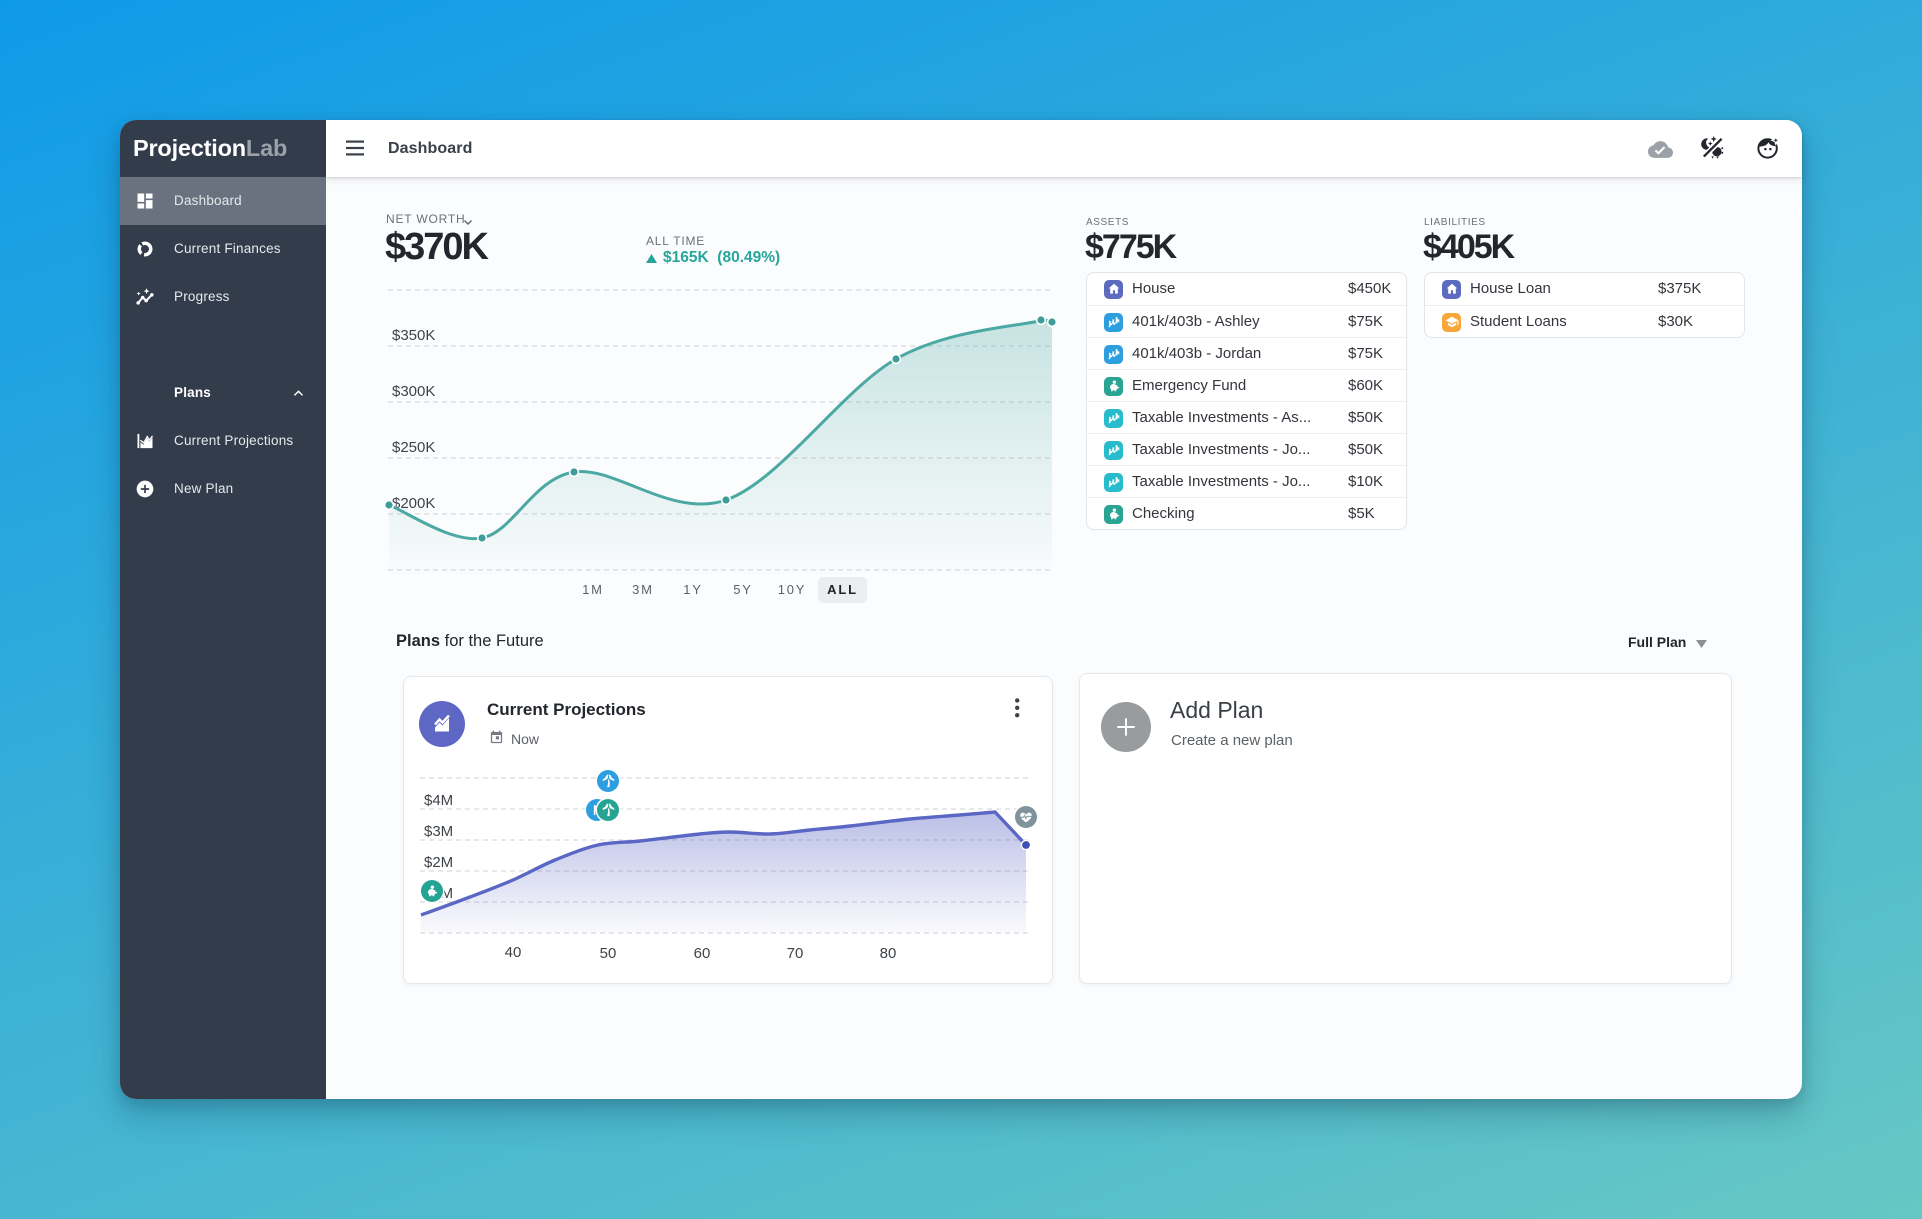 This screenshot has width=1922, height=1219. What do you see at coordinates (513, 952) in the screenshot?
I see `svg-text: 40` at bounding box center [513, 952].